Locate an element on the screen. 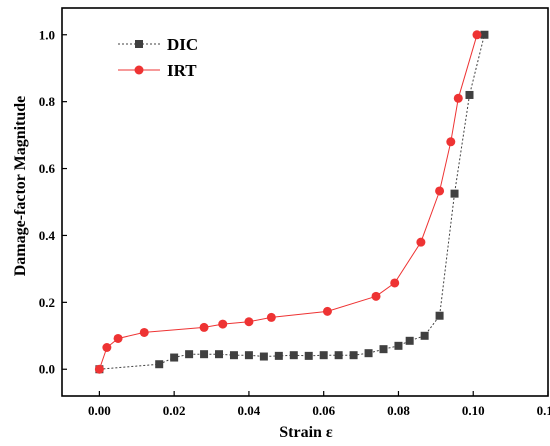 The height and width of the screenshot is (446, 550). y-axis-title: Damage-factor Magnitude is located at coordinates (20, 186).